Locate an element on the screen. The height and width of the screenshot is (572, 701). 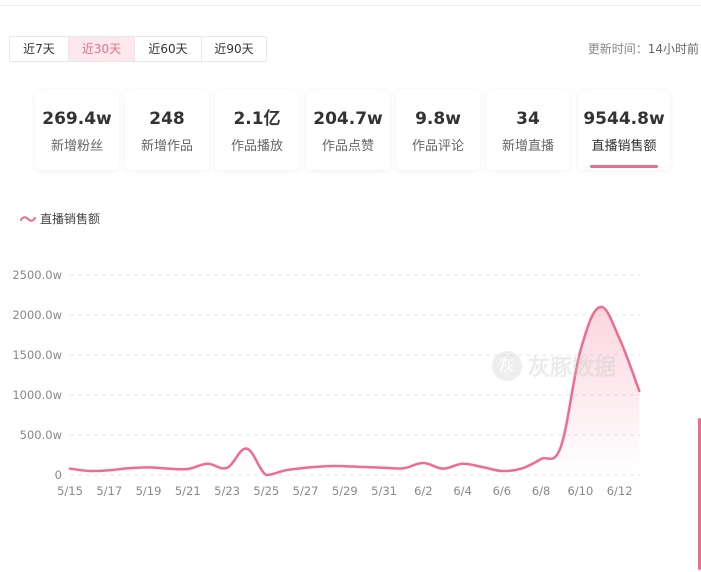
metric-card-comments: 9.8w 作品评论 is located at coordinates (438, 130).